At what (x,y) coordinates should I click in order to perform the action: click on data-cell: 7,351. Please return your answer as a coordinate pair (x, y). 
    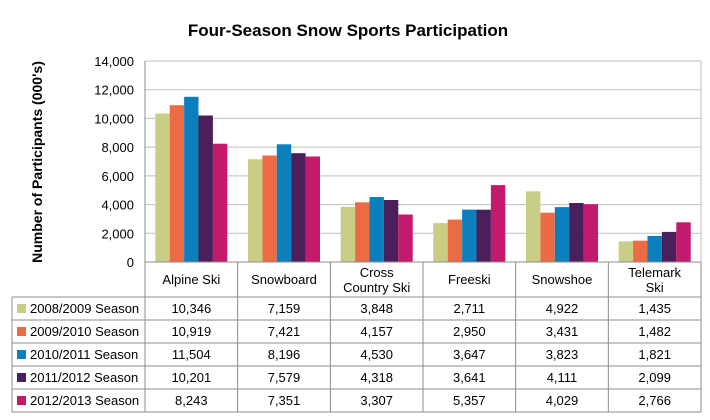
    Looking at the image, I should click on (284, 400).